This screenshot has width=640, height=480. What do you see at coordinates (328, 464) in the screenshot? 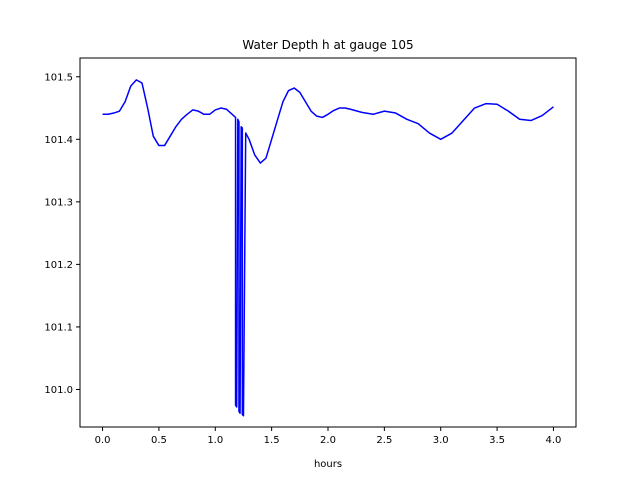
I see `x-axis-label: hours` at bounding box center [328, 464].